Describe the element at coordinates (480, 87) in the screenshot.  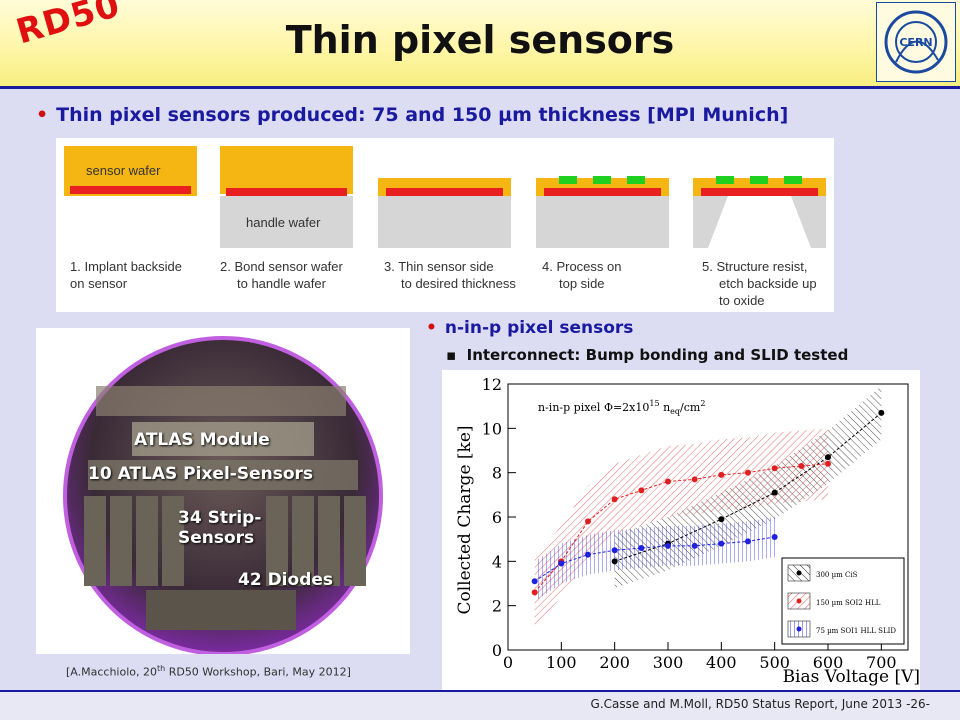
I see `header-divider` at that location.